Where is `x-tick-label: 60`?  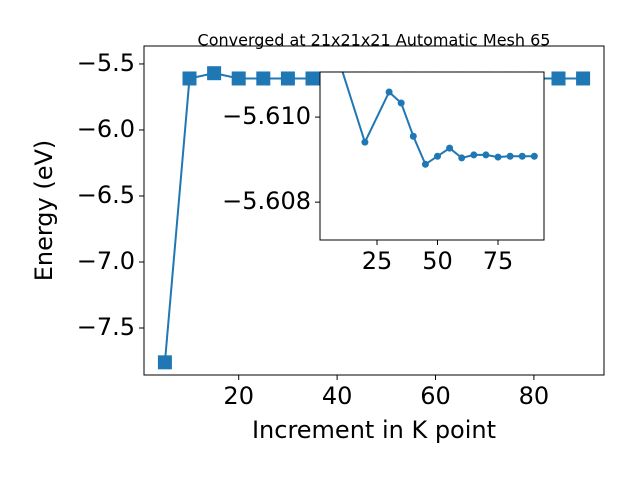 x-tick-label: 60 is located at coordinates (435, 396).